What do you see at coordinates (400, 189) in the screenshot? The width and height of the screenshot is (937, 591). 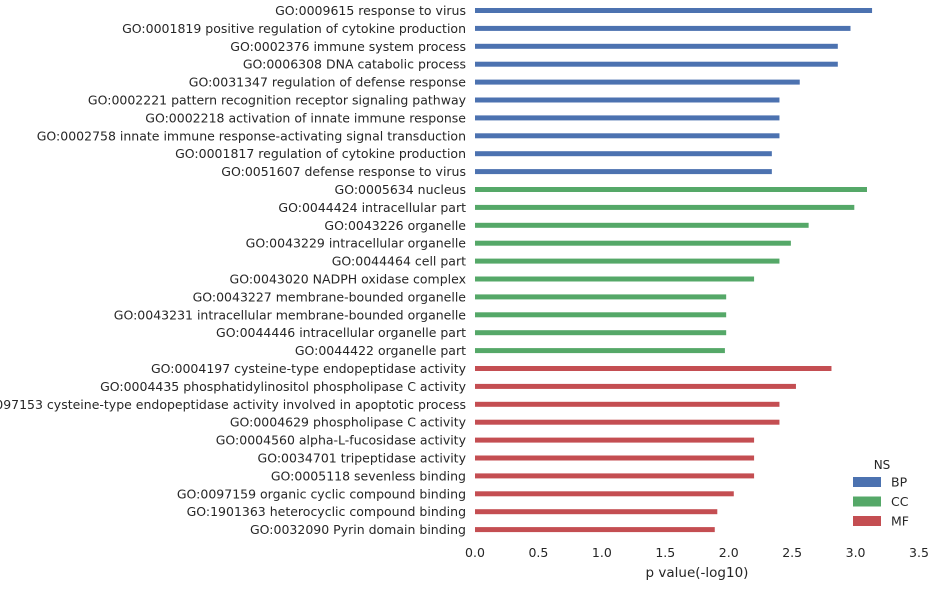 I see `category-label: GO:0005634 nucleus` at bounding box center [400, 189].